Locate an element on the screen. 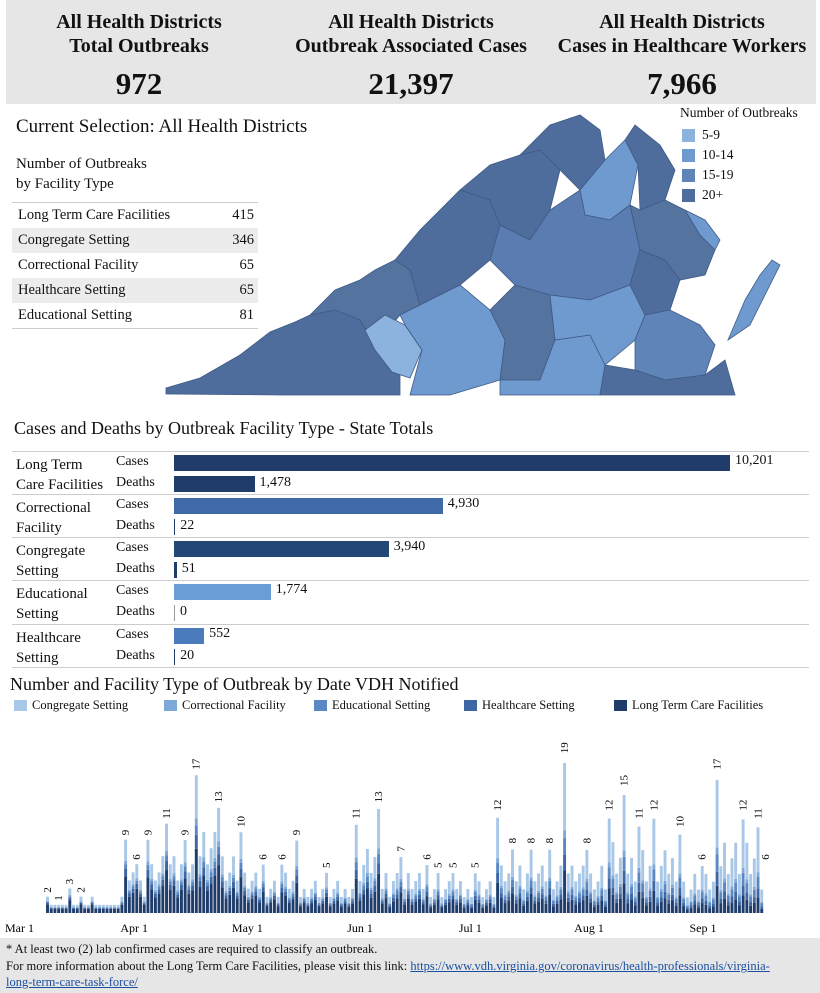 The height and width of the screenshot is (993, 820). map-legend-item: 5-9 is located at coordinates (739, 135).